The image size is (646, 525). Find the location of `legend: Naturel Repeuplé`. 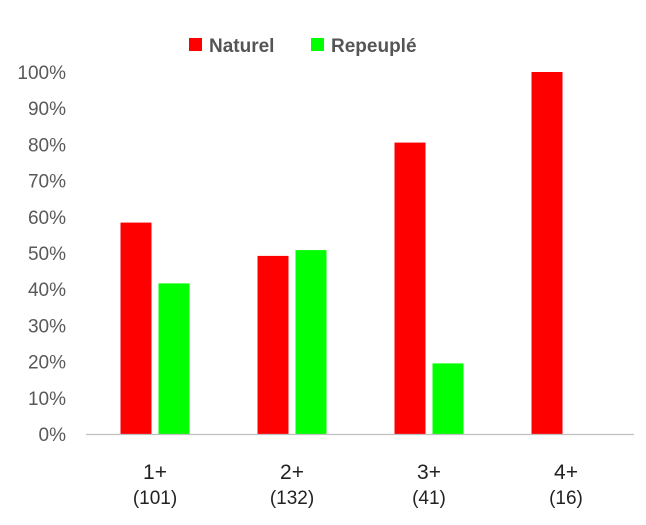

legend: Naturel Repeuplé is located at coordinates (303, 46).